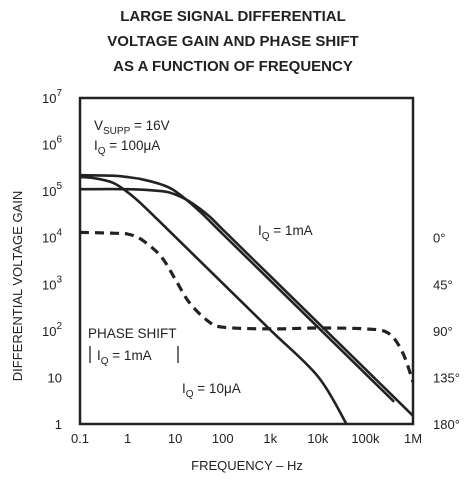 The height and width of the screenshot is (483, 466). I want to click on y-tick-label: 10⁶, so click(52, 144).